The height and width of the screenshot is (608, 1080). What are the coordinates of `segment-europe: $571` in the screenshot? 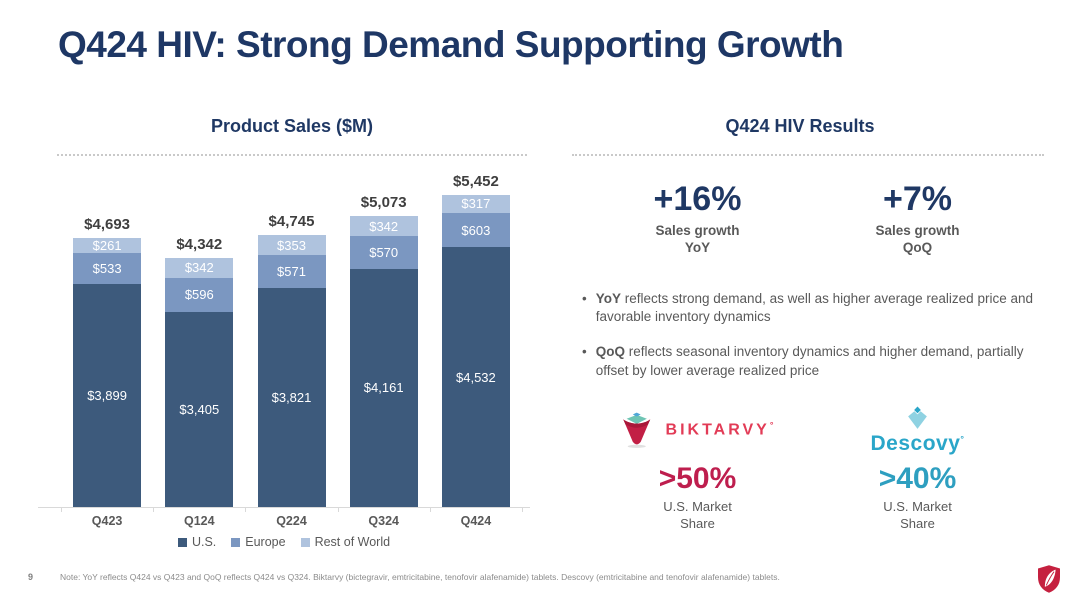 It's located at (291, 272).